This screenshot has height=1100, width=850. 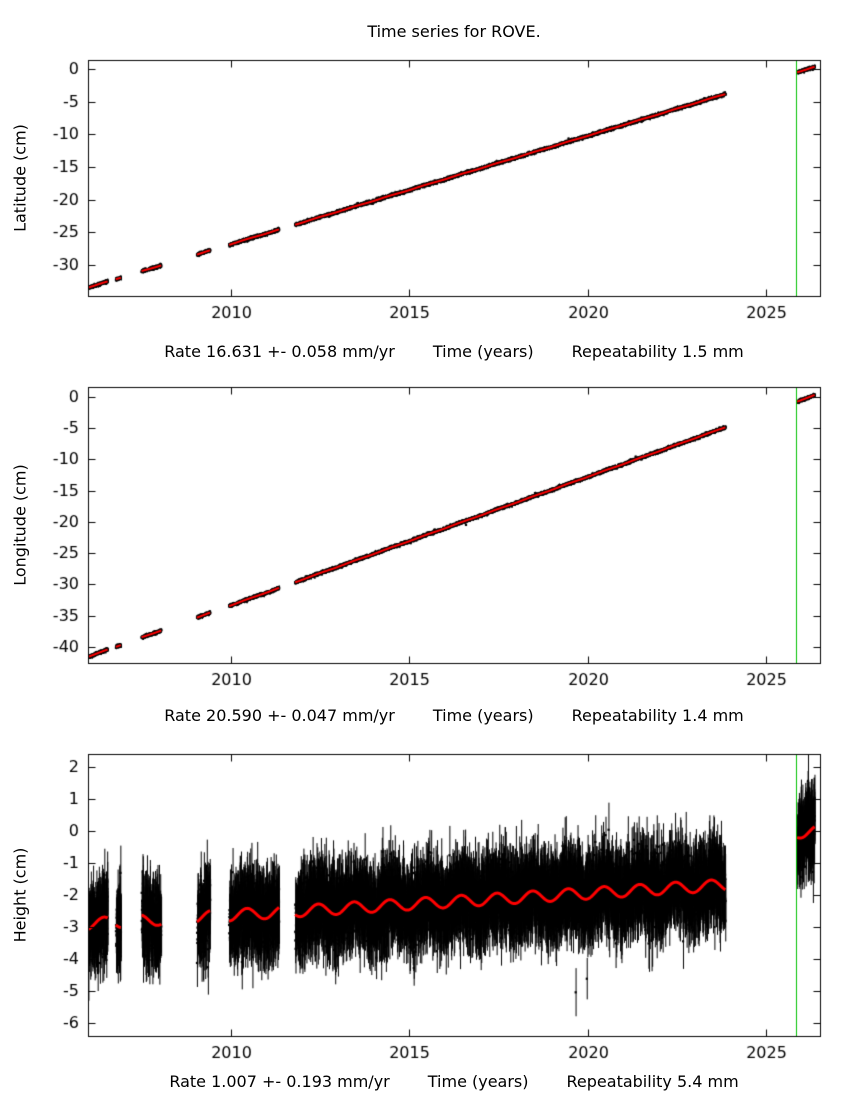 I want to click on longitude-repeatability-label: Repeatability 1.4 mm, so click(x=657, y=715).